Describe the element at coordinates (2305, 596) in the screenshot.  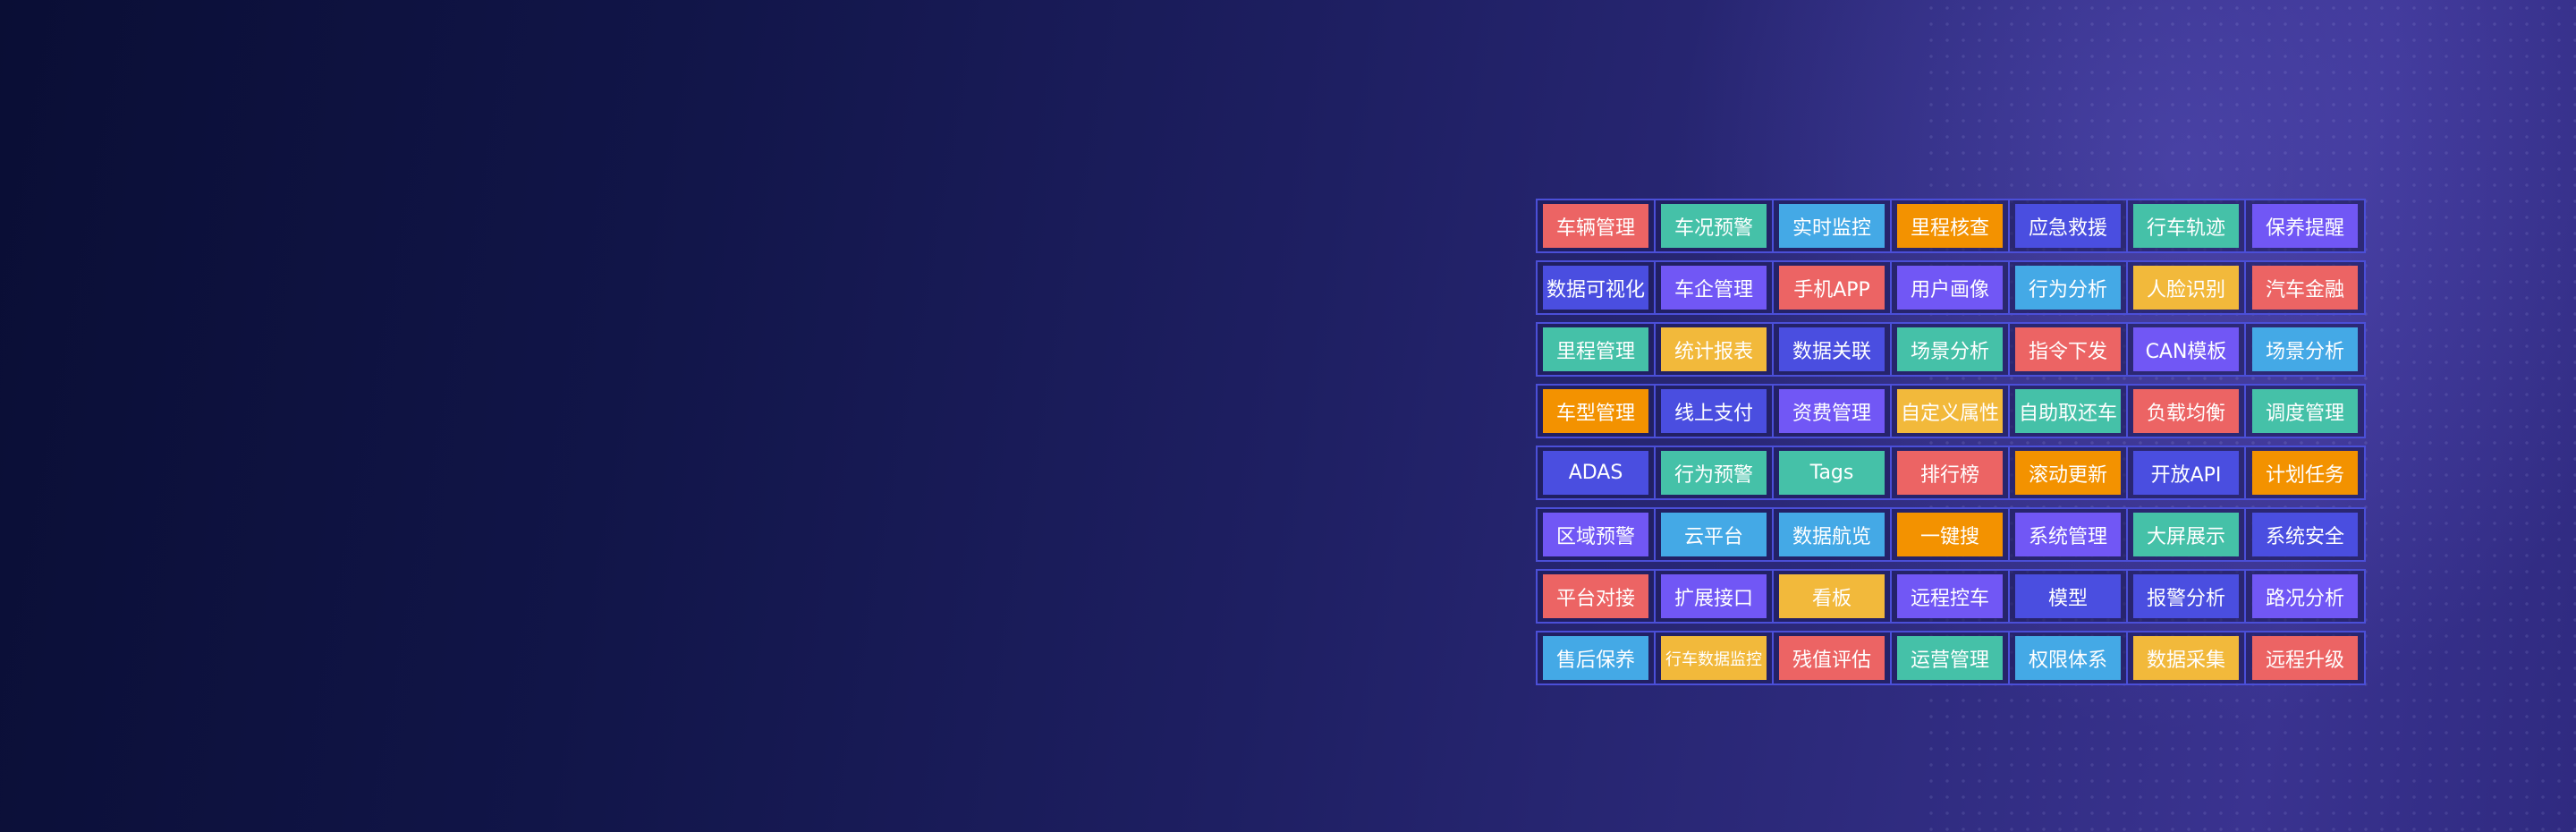
I see `feature-tag: 路况分析` at that location.